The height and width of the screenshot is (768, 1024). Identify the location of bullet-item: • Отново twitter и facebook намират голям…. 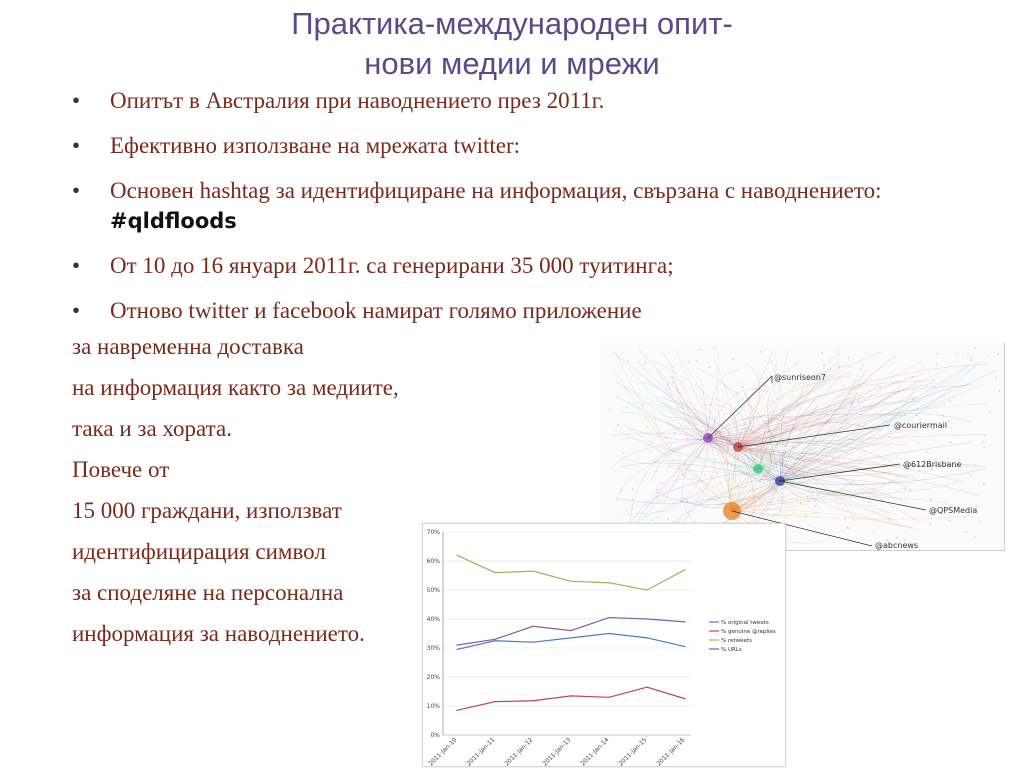
(502, 311).